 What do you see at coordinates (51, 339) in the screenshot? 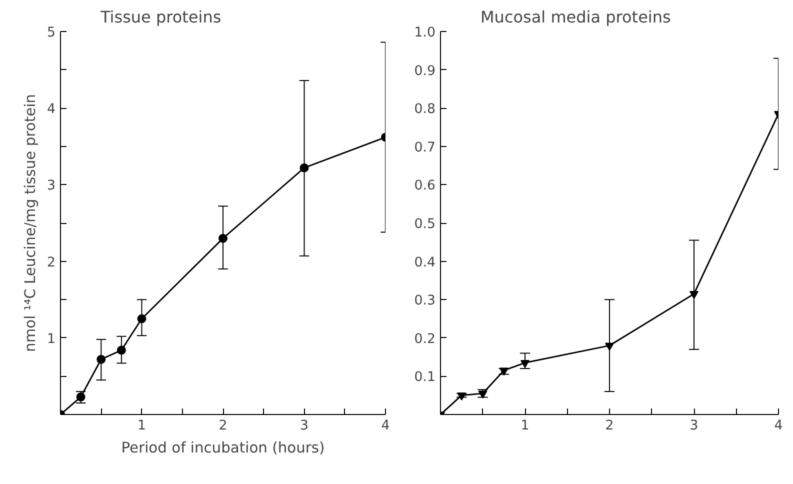
I see `y-tick-label: 1` at bounding box center [51, 339].